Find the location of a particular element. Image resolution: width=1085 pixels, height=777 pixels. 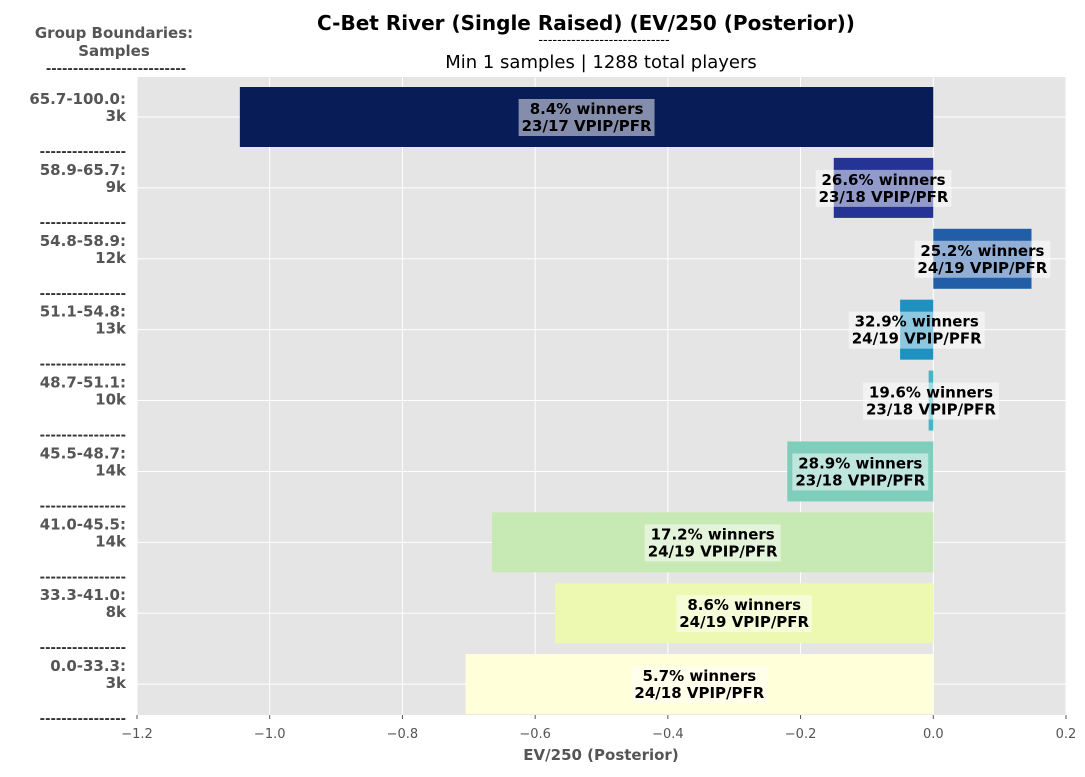

y-samples-label: 13k is located at coordinates (111, 329).